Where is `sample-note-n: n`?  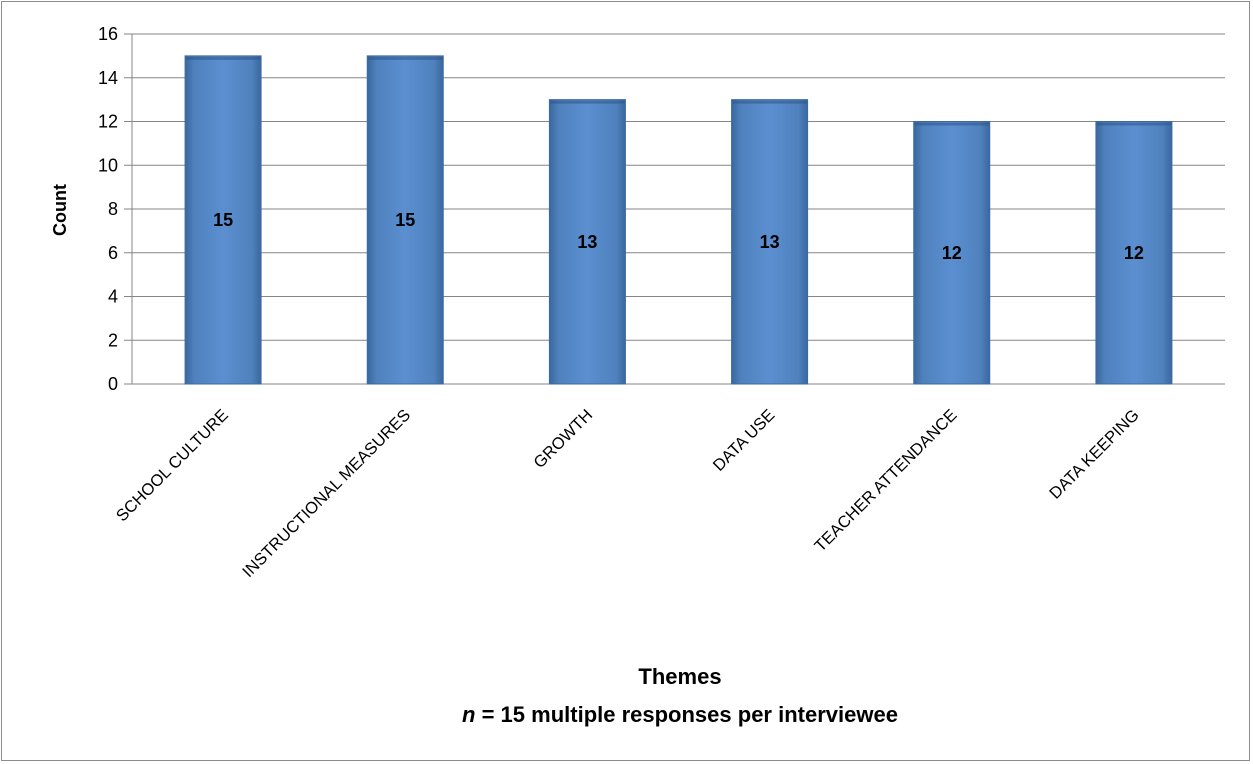
sample-note-n: n is located at coordinates (468, 714).